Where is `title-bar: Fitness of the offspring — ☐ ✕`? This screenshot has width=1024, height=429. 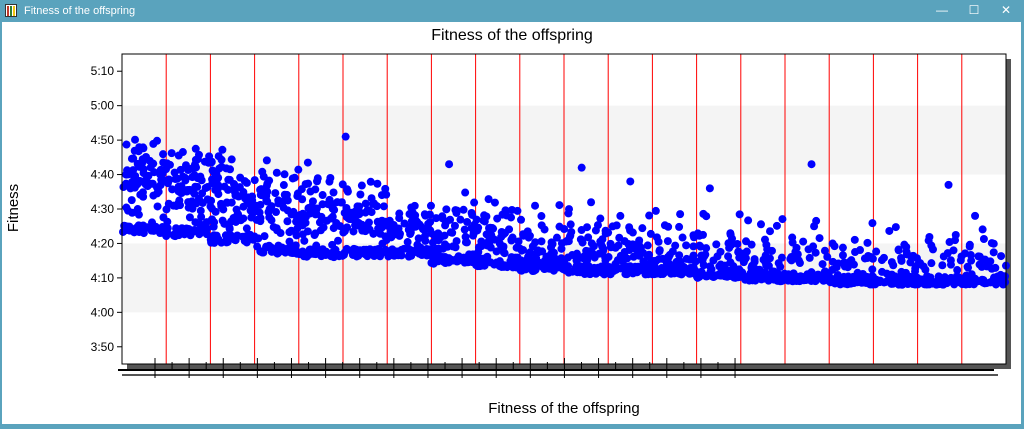
title-bar: Fitness of the offspring — ☐ ✕ is located at coordinates (512, 11).